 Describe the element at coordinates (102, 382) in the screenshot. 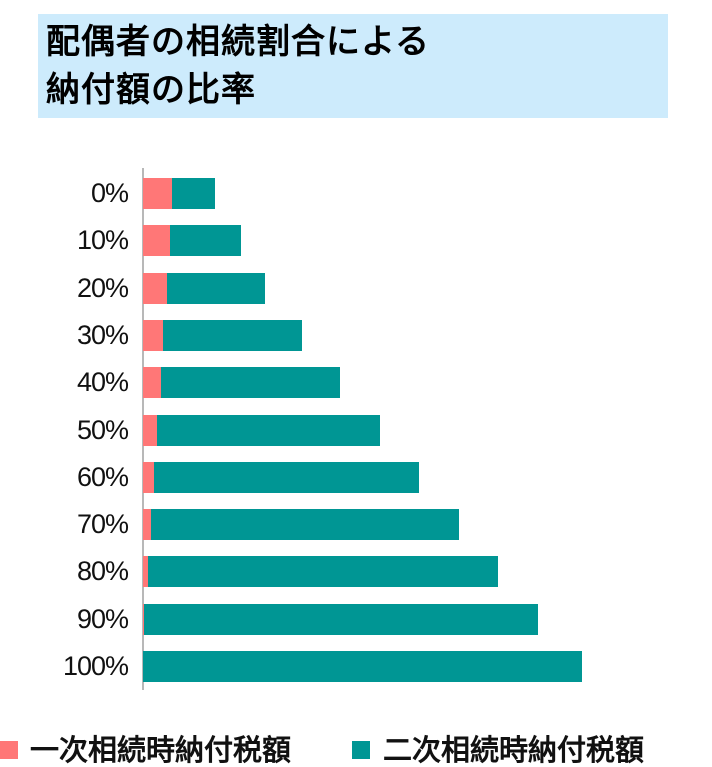

I see `category-label: 40%` at that location.